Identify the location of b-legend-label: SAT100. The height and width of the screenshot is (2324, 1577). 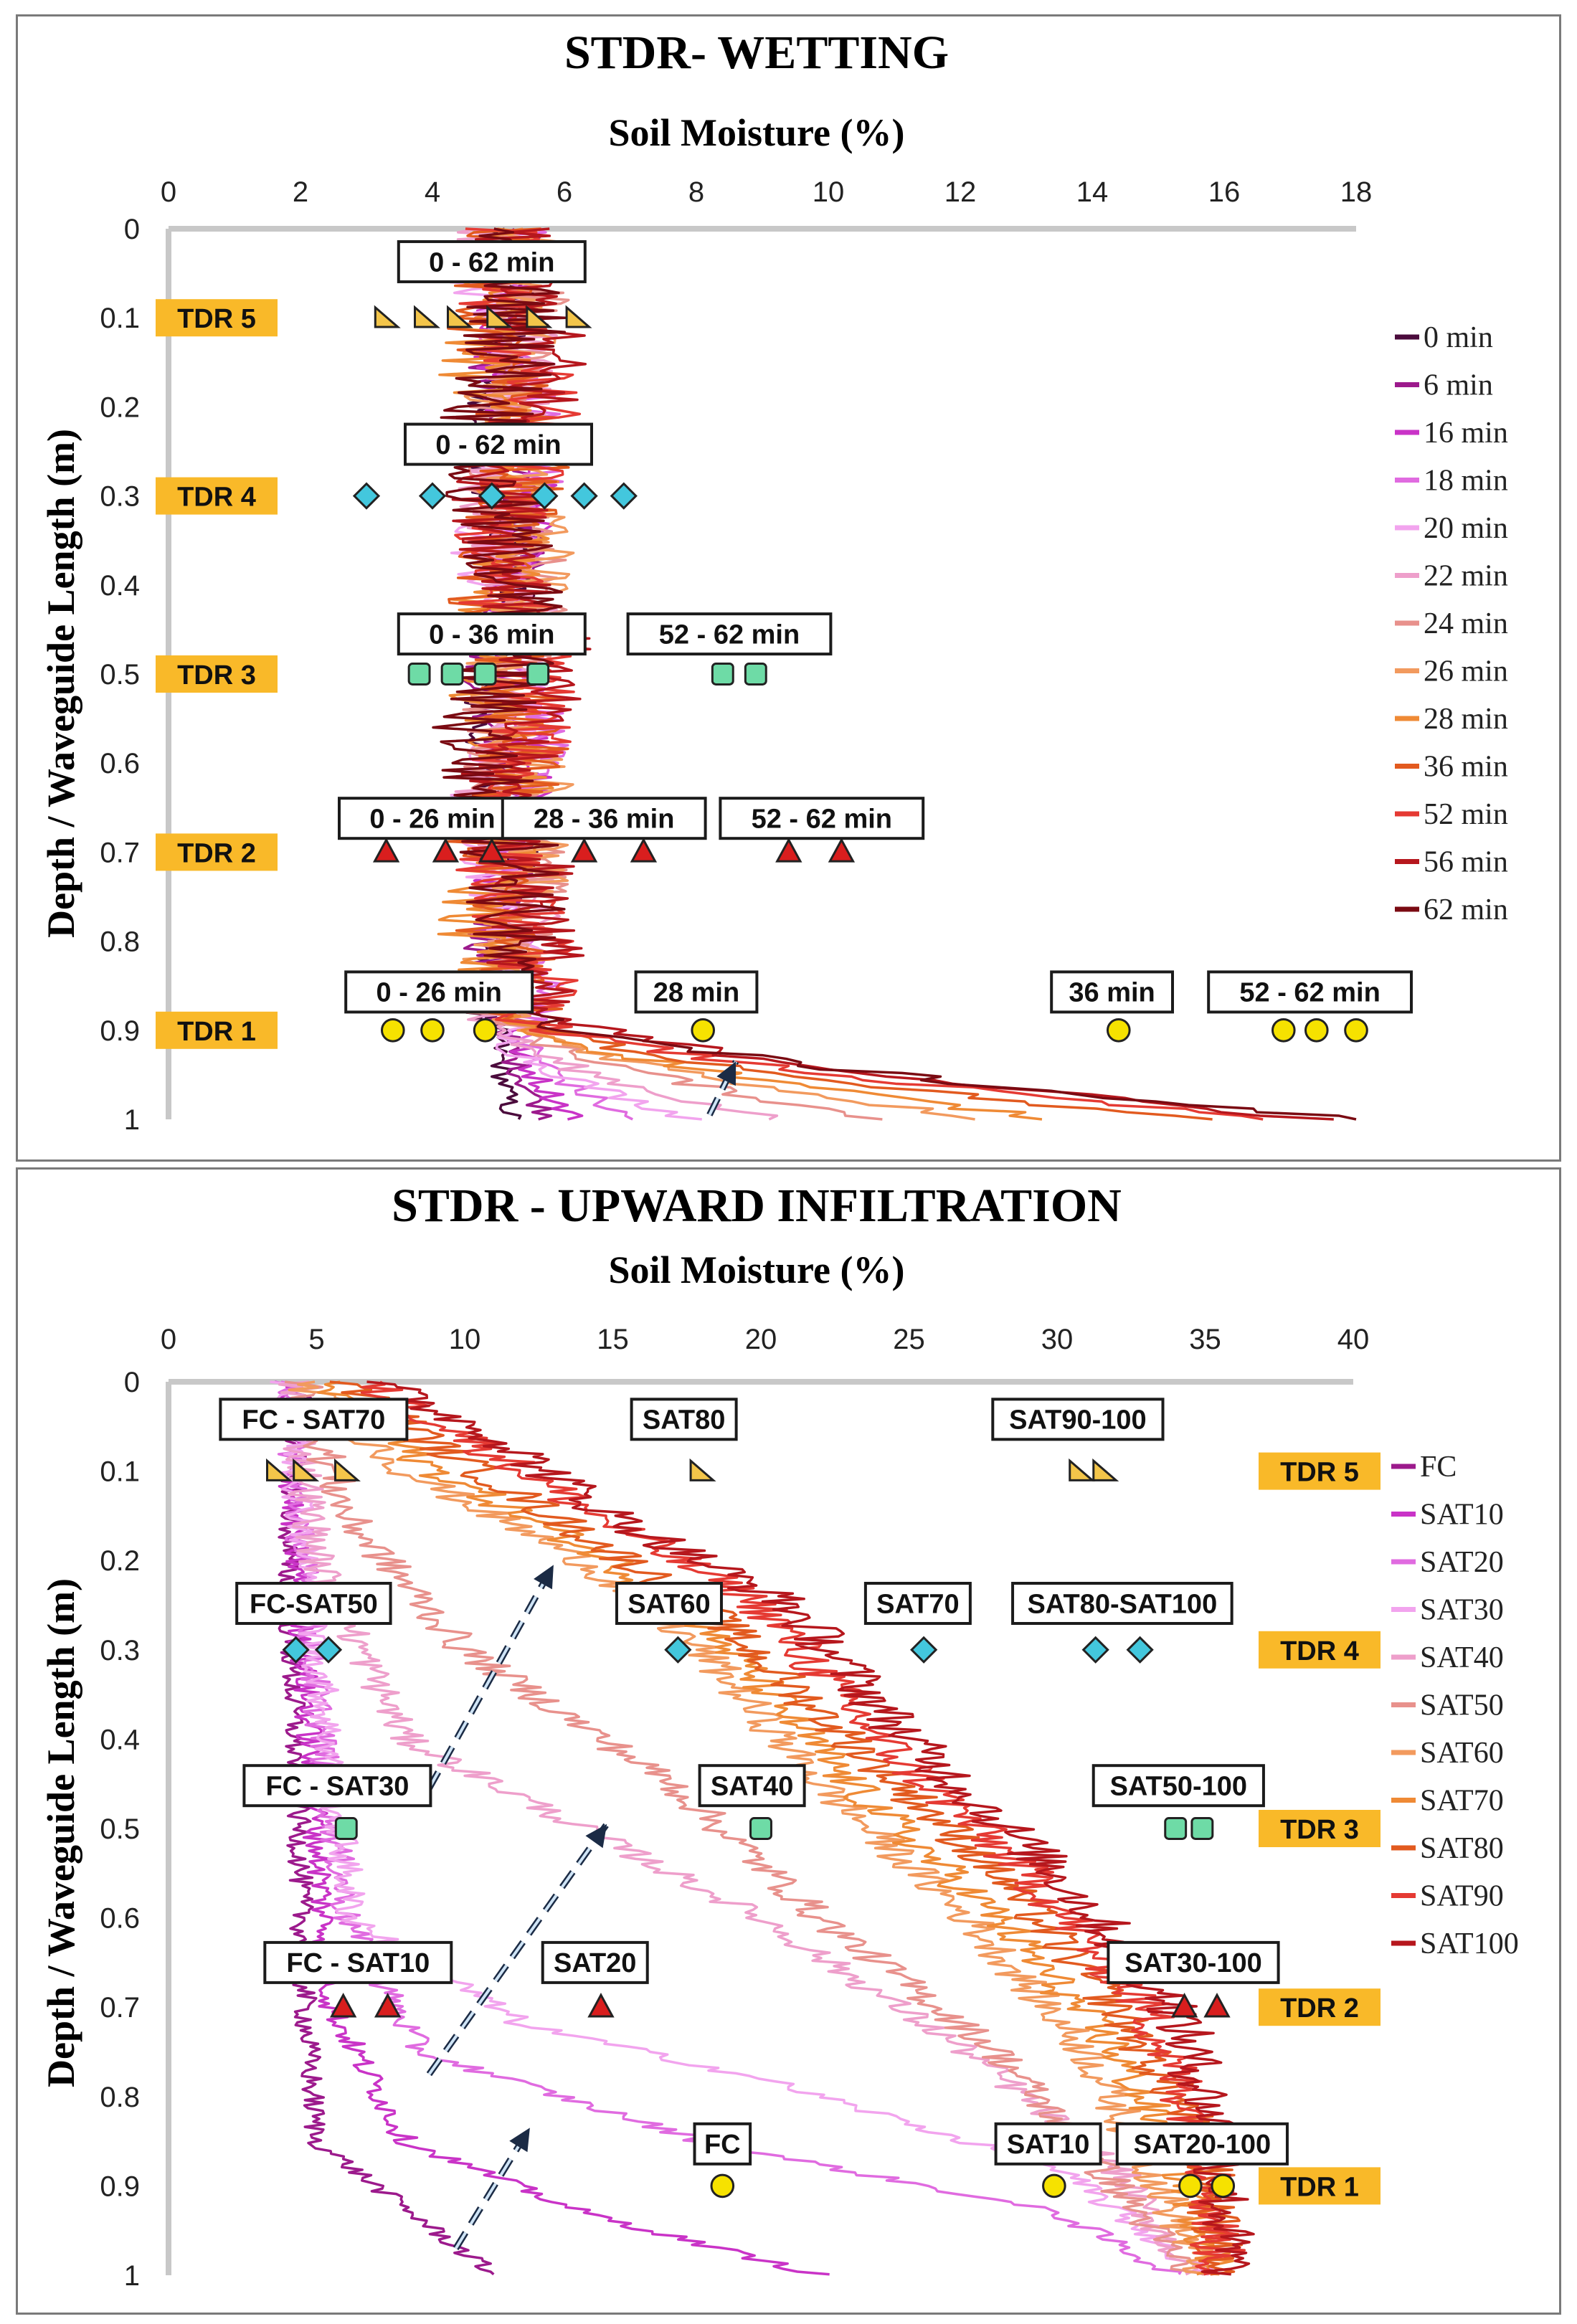
(1469, 1943).